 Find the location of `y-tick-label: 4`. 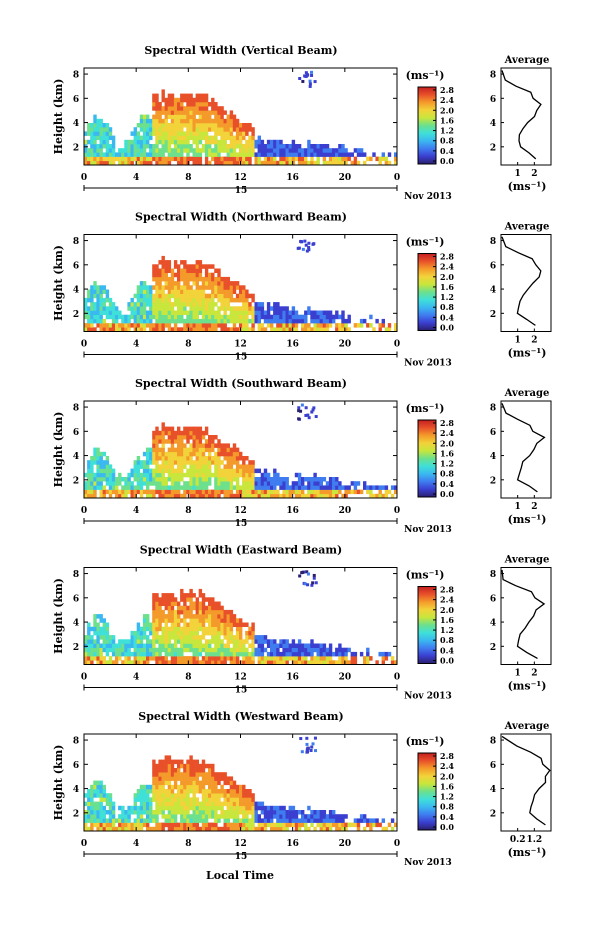

y-tick-label: 4 is located at coordinates (76, 457).